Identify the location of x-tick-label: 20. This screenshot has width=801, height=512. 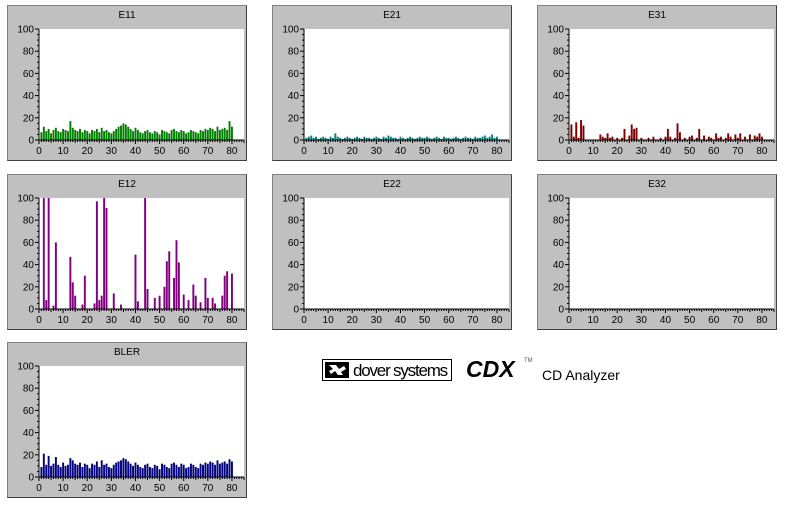
(88, 488).